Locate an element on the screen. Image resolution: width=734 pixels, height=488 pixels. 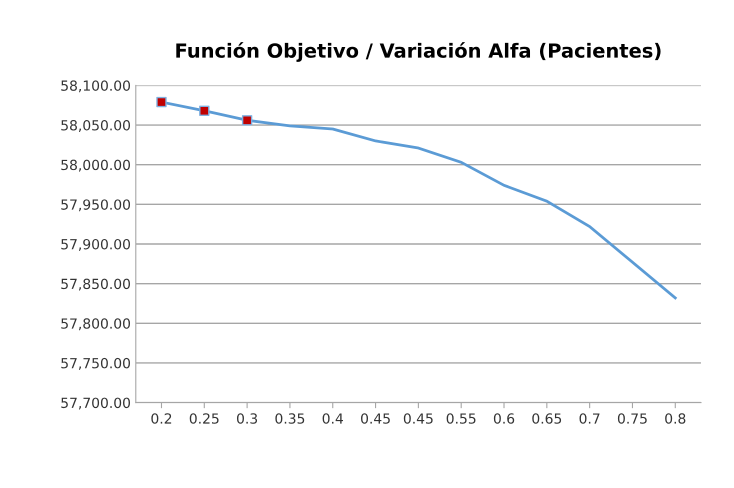
y-tick-label: 58,000.00 is located at coordinates (95, 166).